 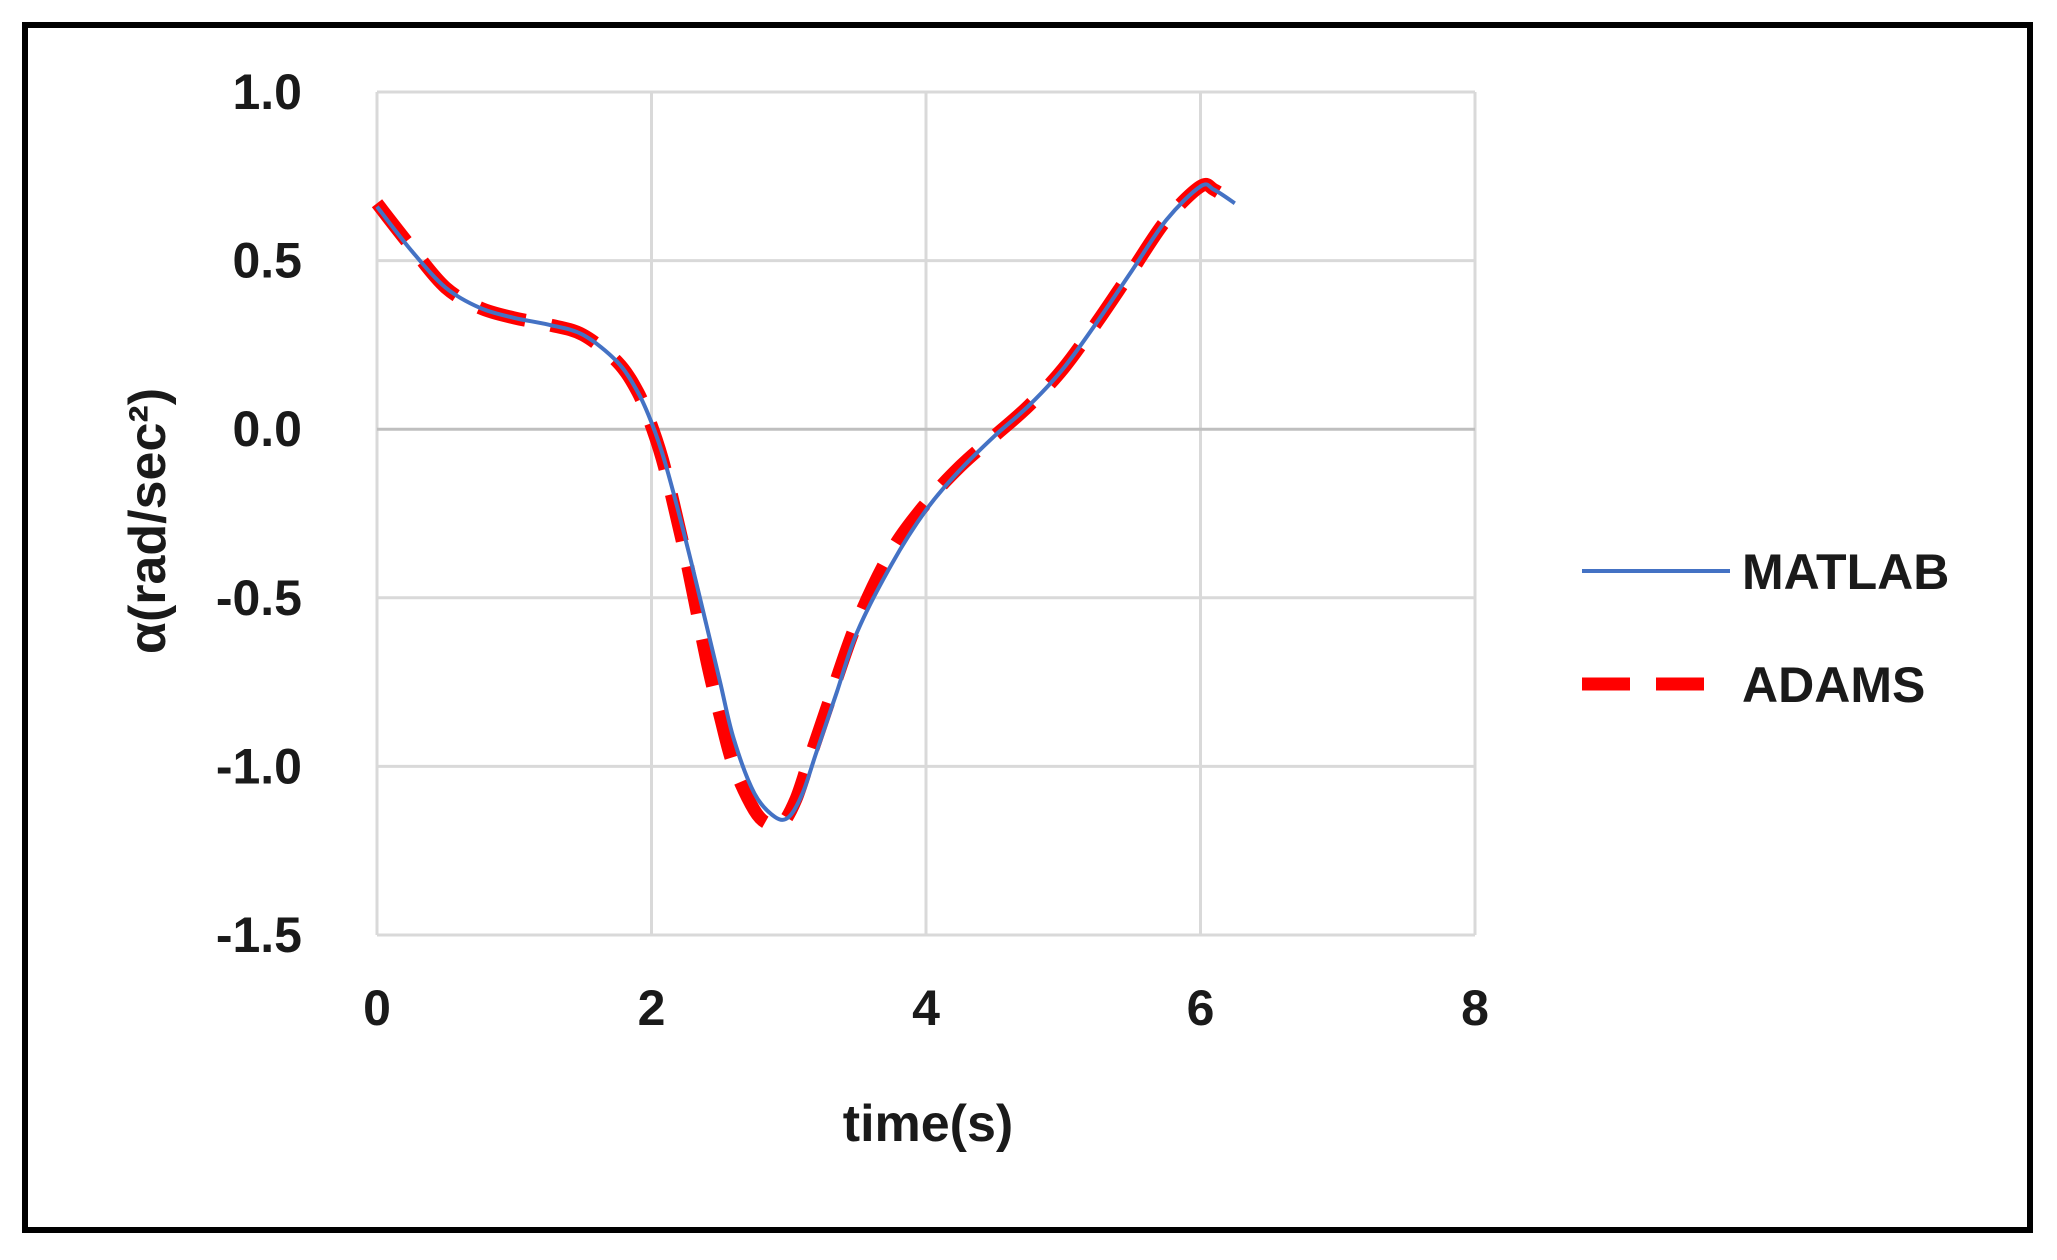 What do you see at coordinates (148, 521) in the screenshot?
I see `y-axis-title: α(rad/sec²)` at bounding box center [148, 521].